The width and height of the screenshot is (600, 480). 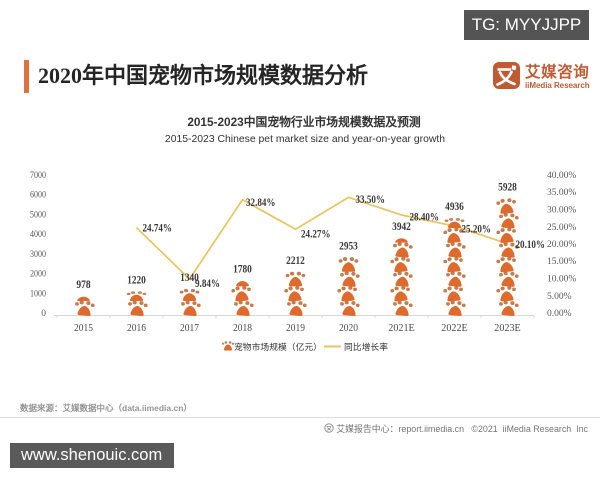 What do you see at coordinates (189, 328) in the screenshot?
I see `svg-text: 2017` at bounding box center [189, 328].